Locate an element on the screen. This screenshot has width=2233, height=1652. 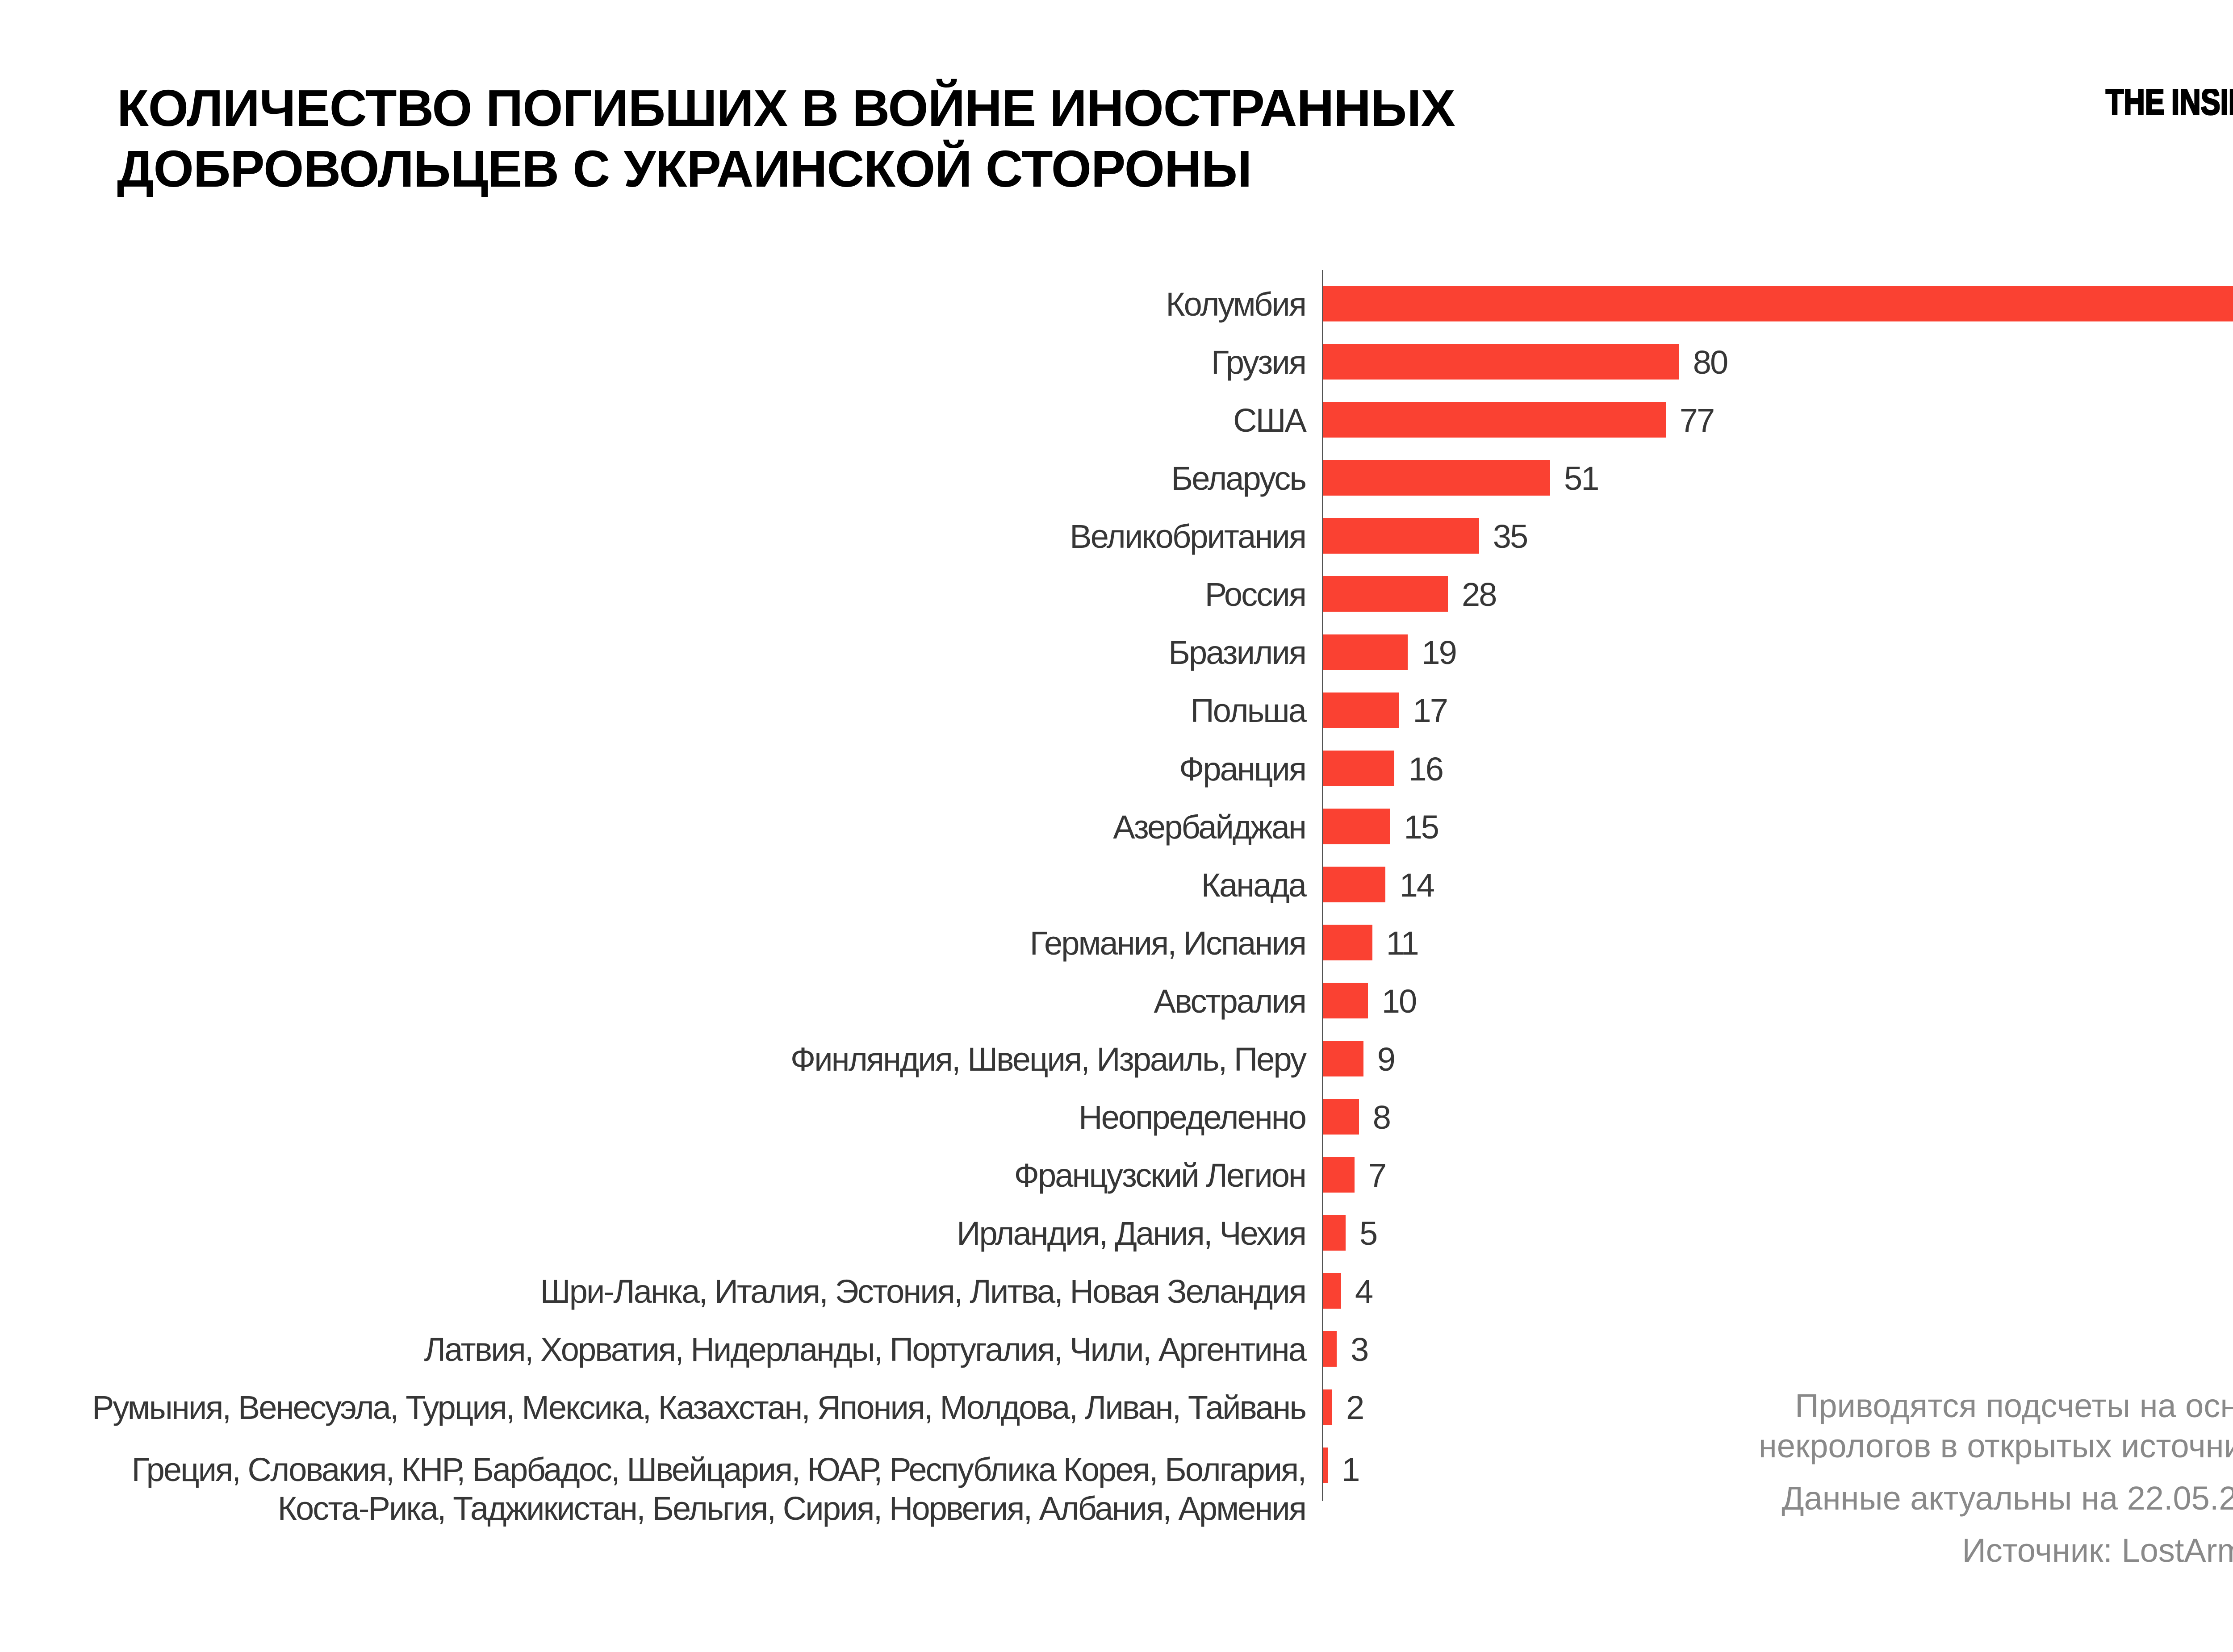
svg-text: THE INSIDER is located at coordinates (2169, 102).